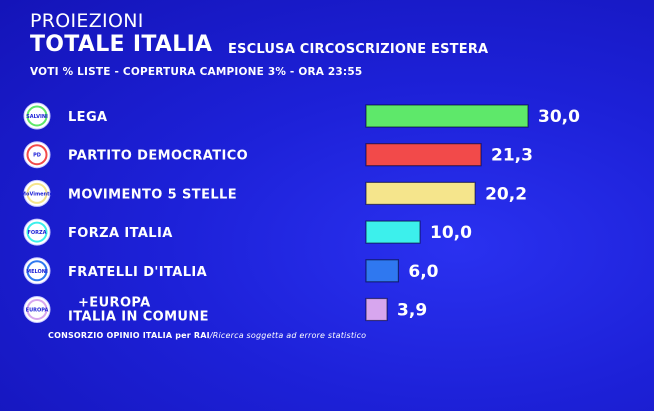 This screenshot has width=654, height=411. I want to click on logo-text: SALVINI, so click(37, 117).